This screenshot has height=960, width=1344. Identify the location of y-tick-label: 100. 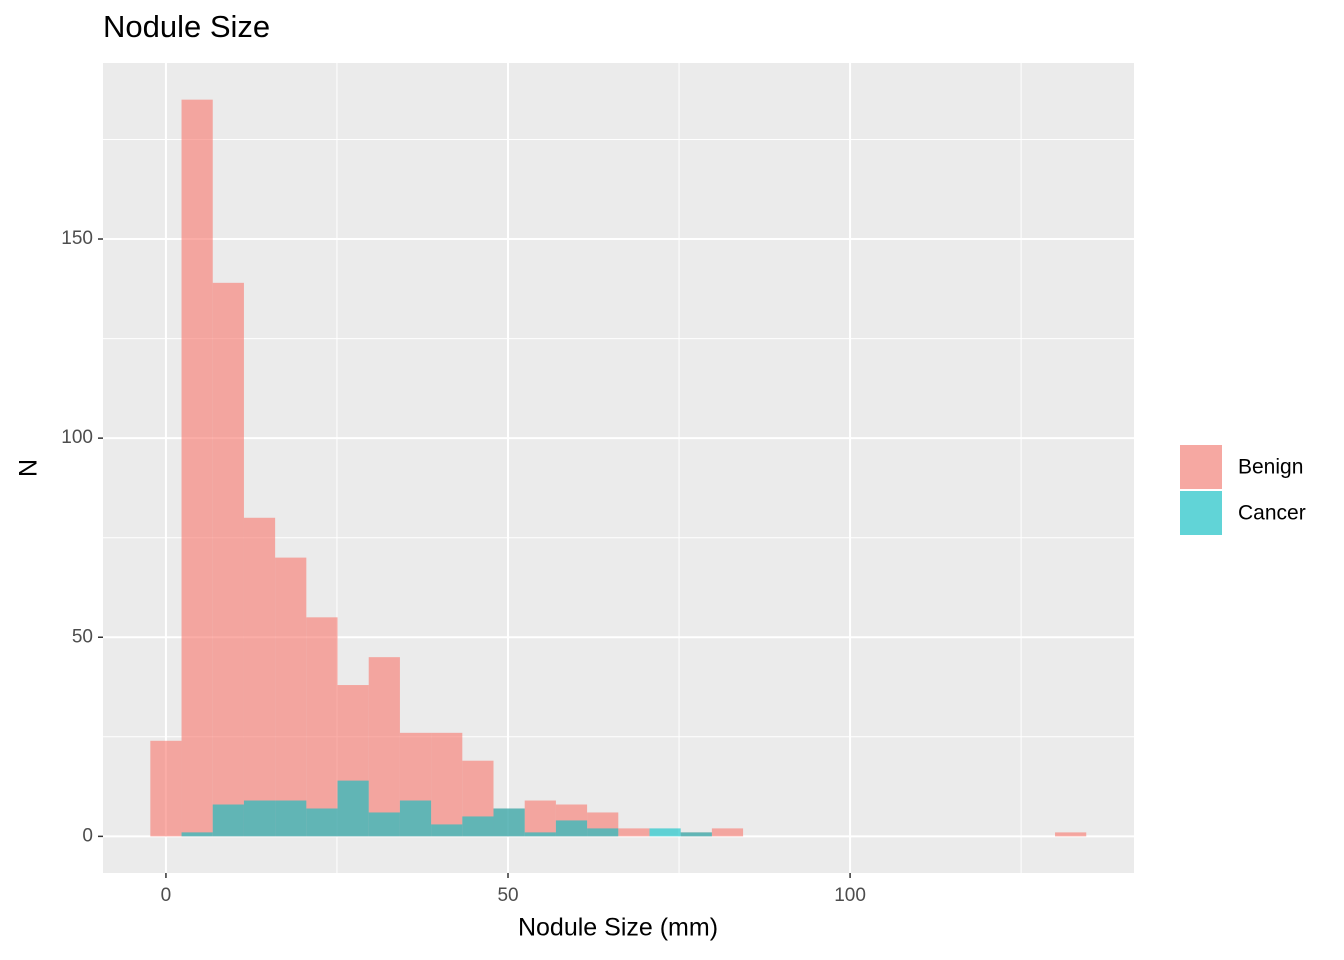
(77, 437).